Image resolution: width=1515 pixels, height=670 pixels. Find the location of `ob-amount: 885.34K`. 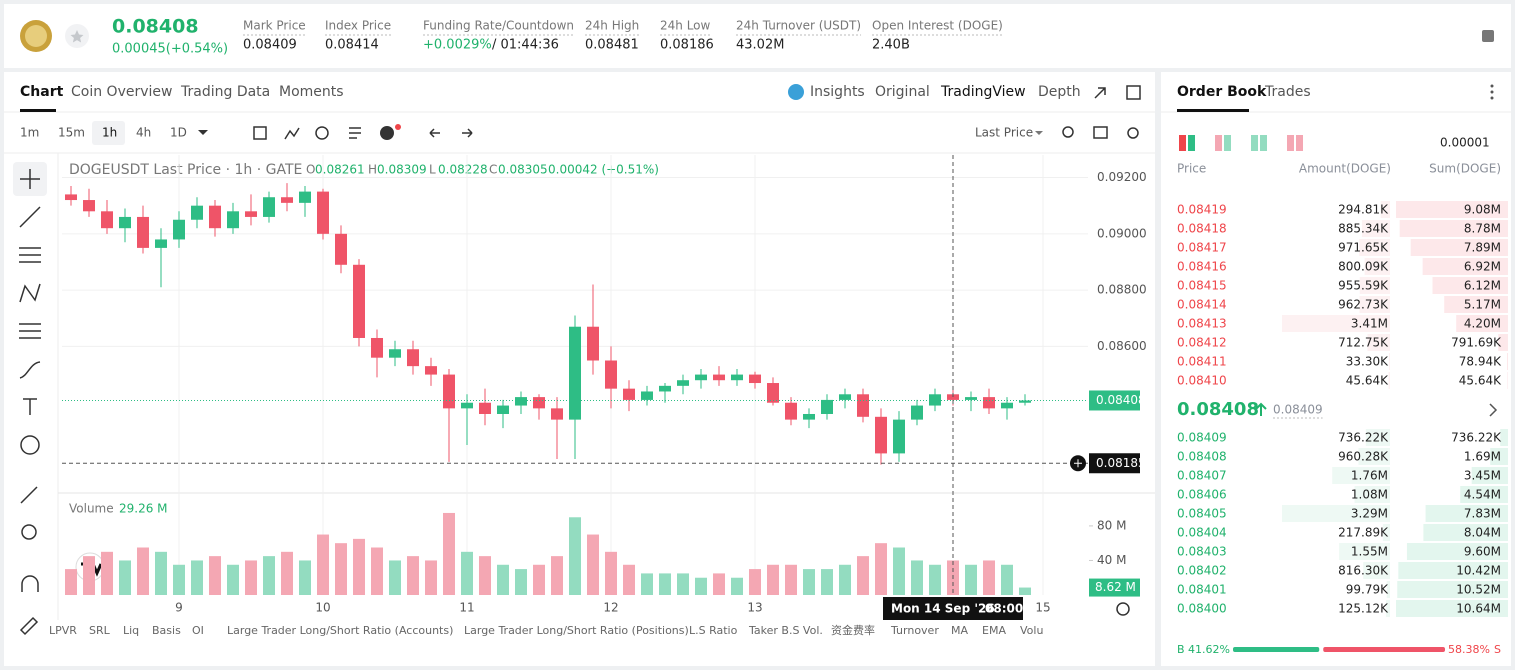

ob-amount: 885.34K is located at coordinates (1363, 229).